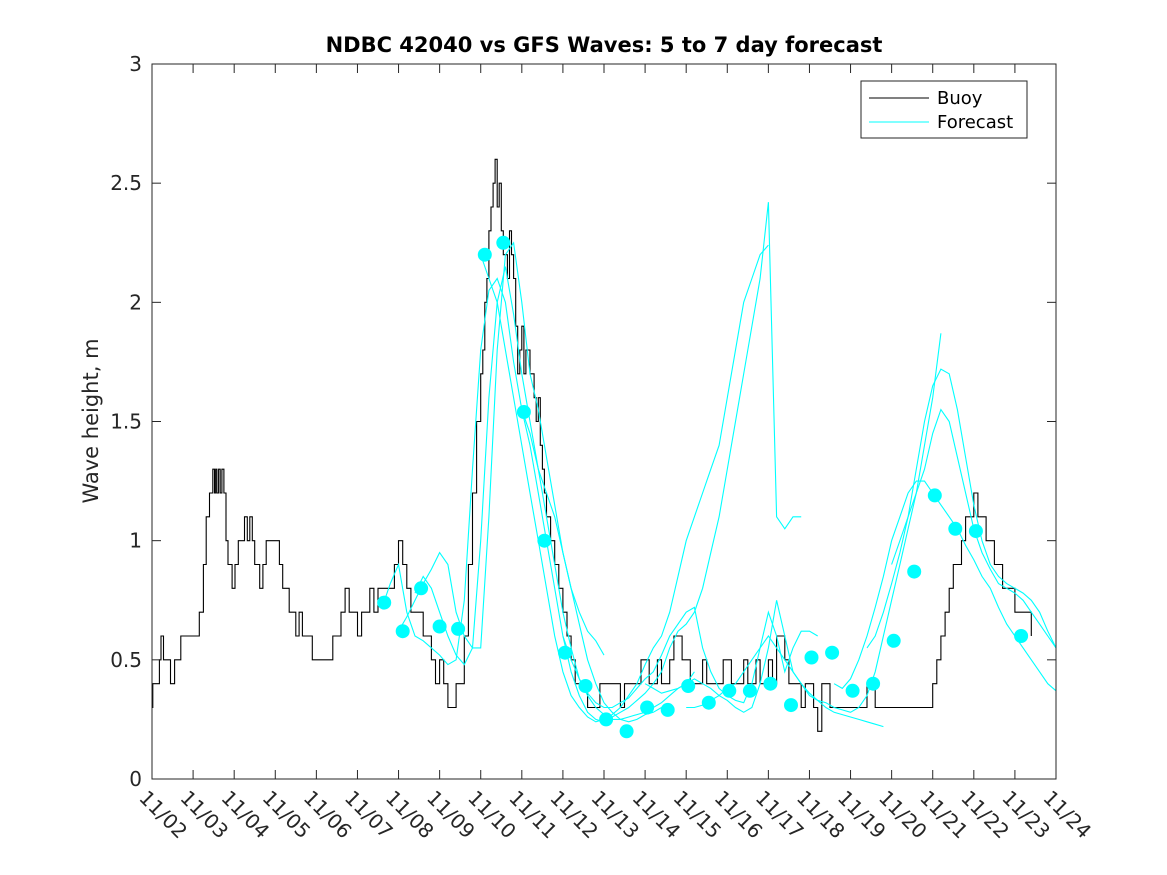  Describe the element at coordinates (126, 422) in the screenshot. I see `y-tick-label-3: 1.5` at that location.